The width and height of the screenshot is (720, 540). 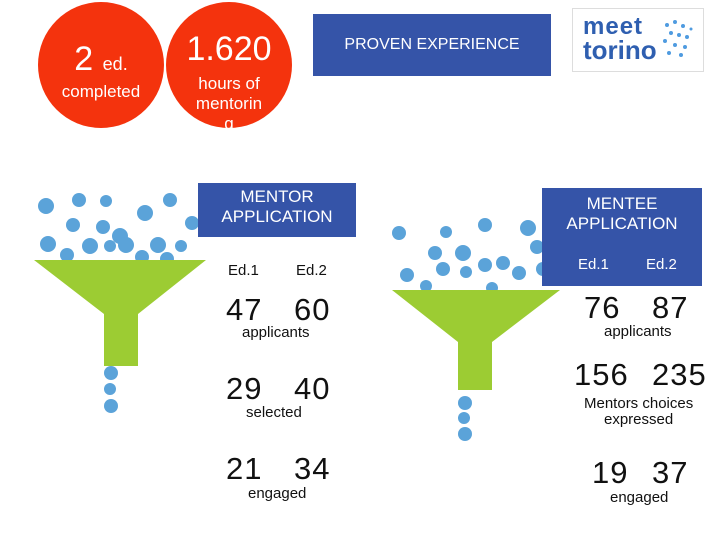 I want to click on mentor-selected-label: selected, so click(x=274, y=412).